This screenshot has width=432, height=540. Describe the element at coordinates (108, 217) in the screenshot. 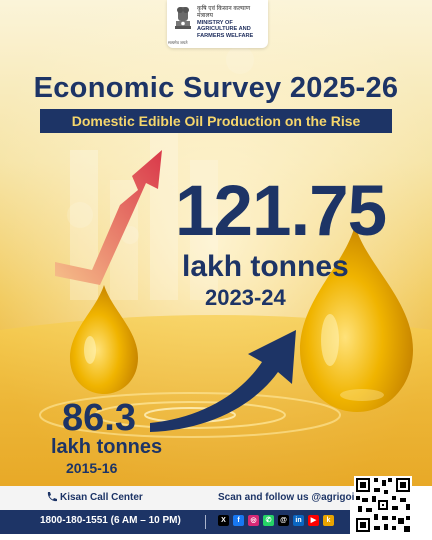

I see `growth-arrow` at that location.